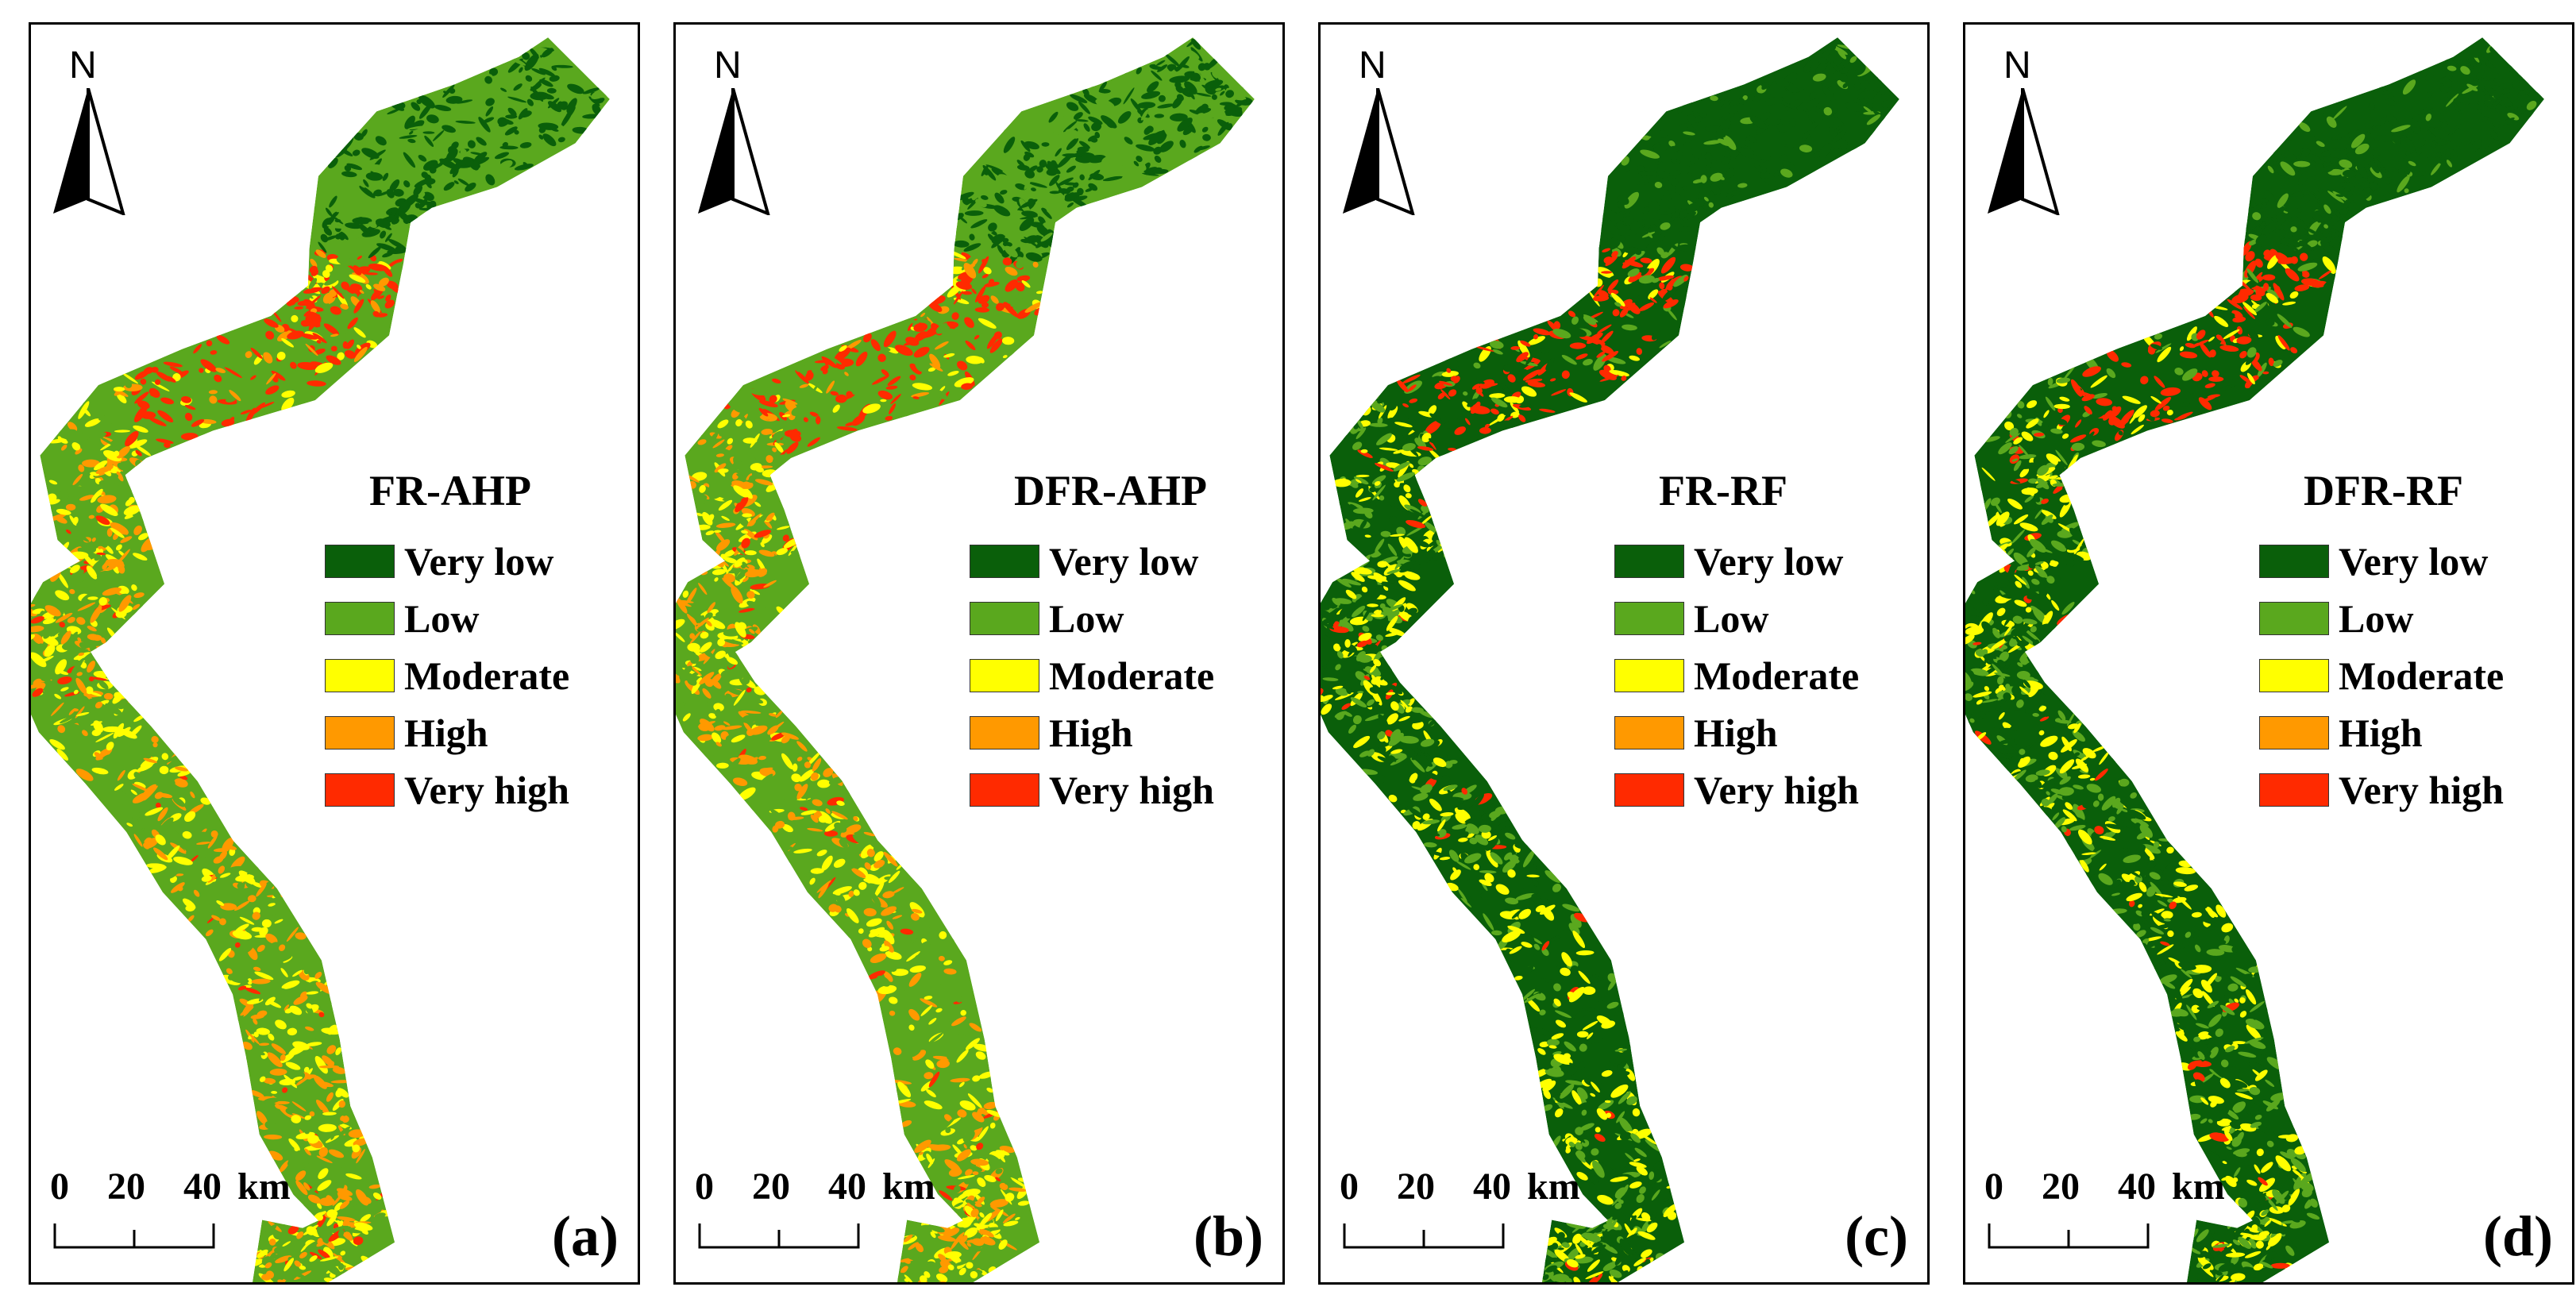 Image resolution: width=2576 pixels, height=1314 pixels. Describe the element at coordinates (1769, 675) in the screenshot. I see `legend-item-moderate: Moderate` at that location.